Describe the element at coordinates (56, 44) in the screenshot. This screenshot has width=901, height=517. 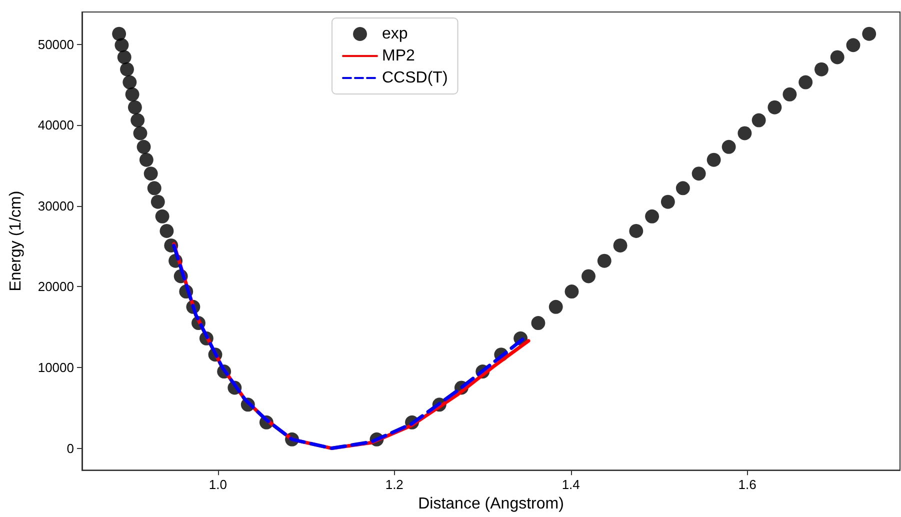
I see `y-tick-label: 50000` at that location.